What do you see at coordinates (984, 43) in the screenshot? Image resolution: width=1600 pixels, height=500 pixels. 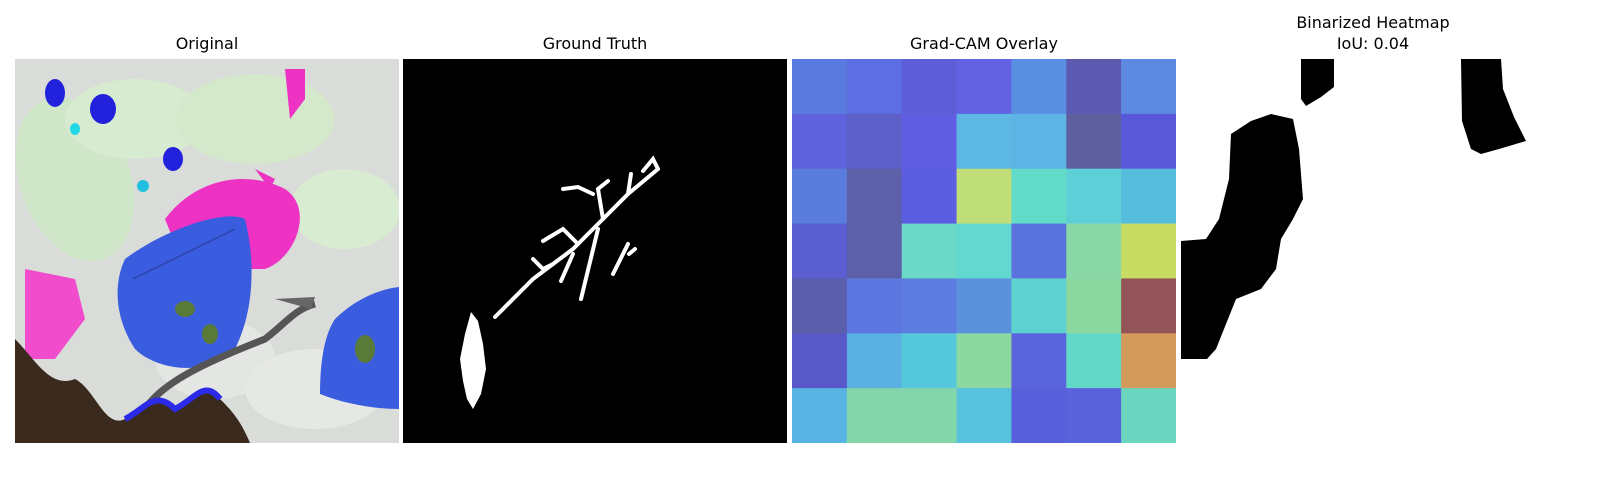 I see `panel-title-gradcam-overlay: Grad-CAM Overlay` at bounding box center [984, 43].